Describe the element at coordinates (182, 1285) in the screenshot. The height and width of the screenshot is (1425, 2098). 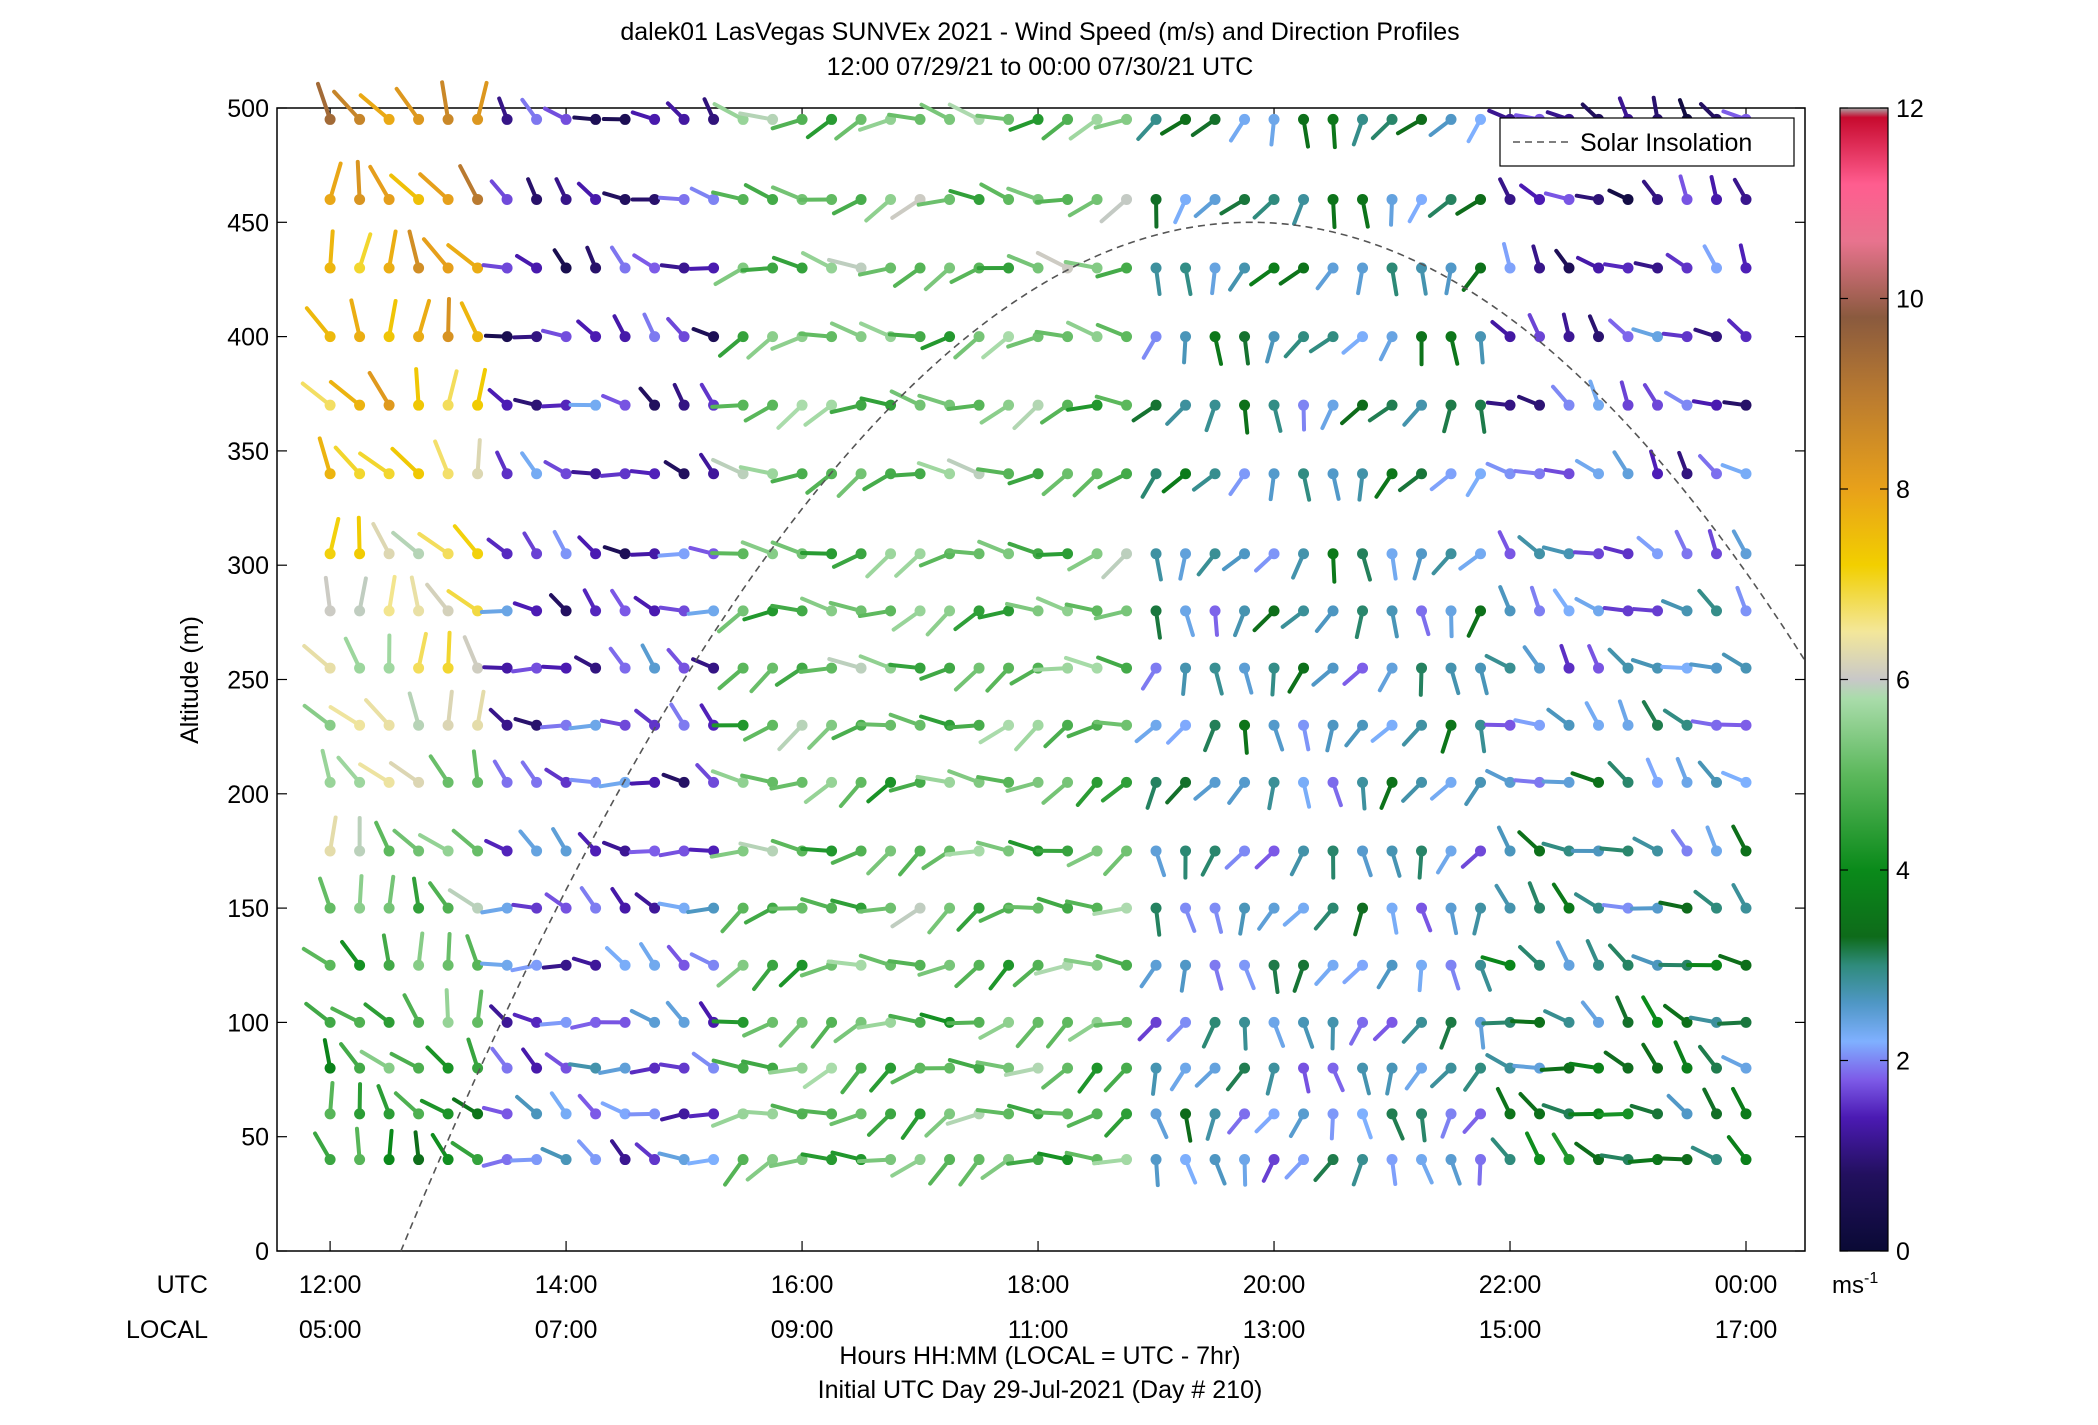
I see `row-label-utc: UTC` at that location.